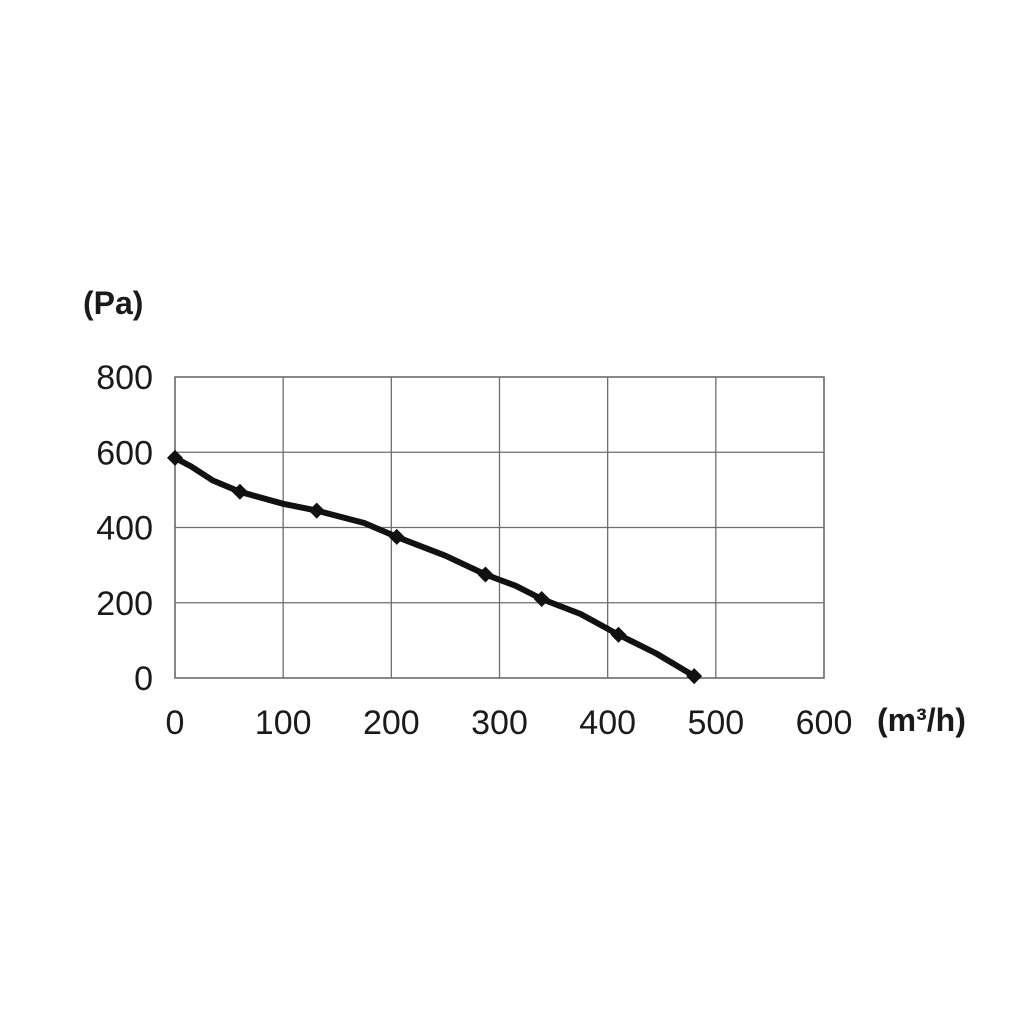 This screenshot has height=1024, width=1024. What do you see at coordinates (124, 453) in the screenshot?
I see `y-tick-label: 600` at bounding box center [124, 453].